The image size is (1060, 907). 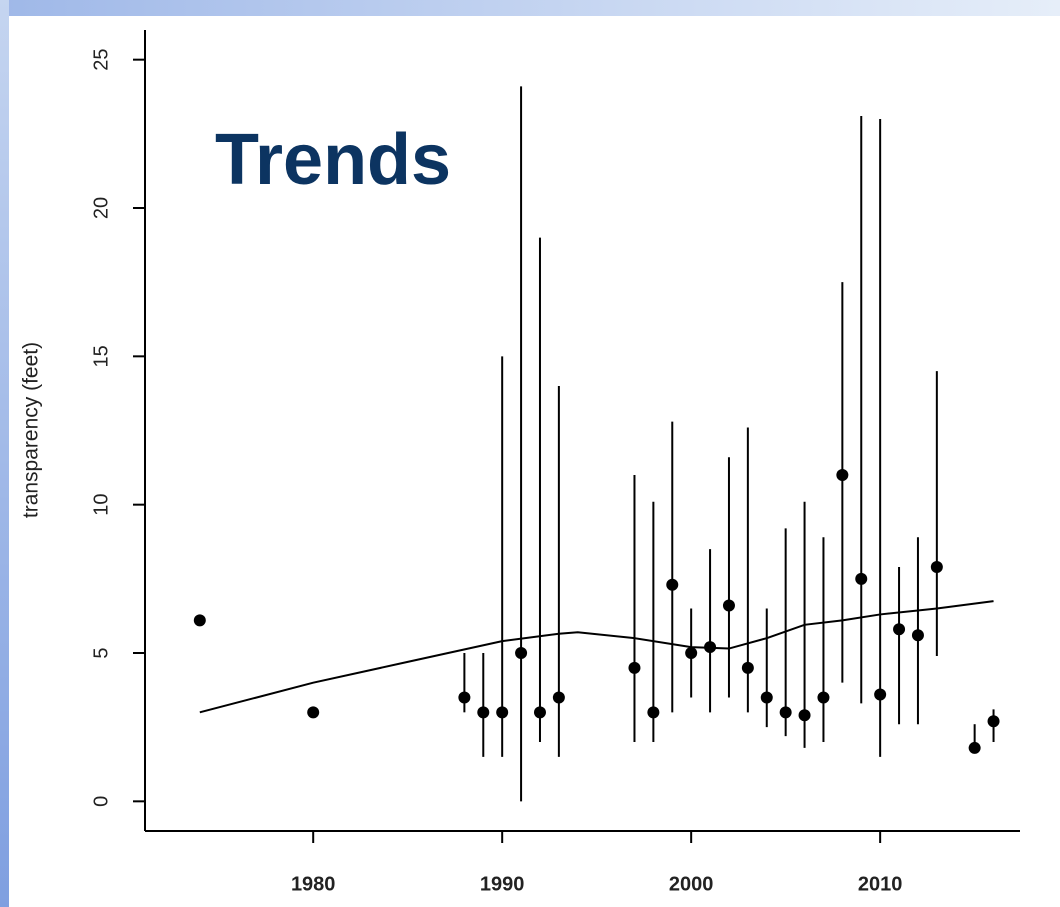 I want to click on y-tick-label: 10, so click(x=101, y=505).